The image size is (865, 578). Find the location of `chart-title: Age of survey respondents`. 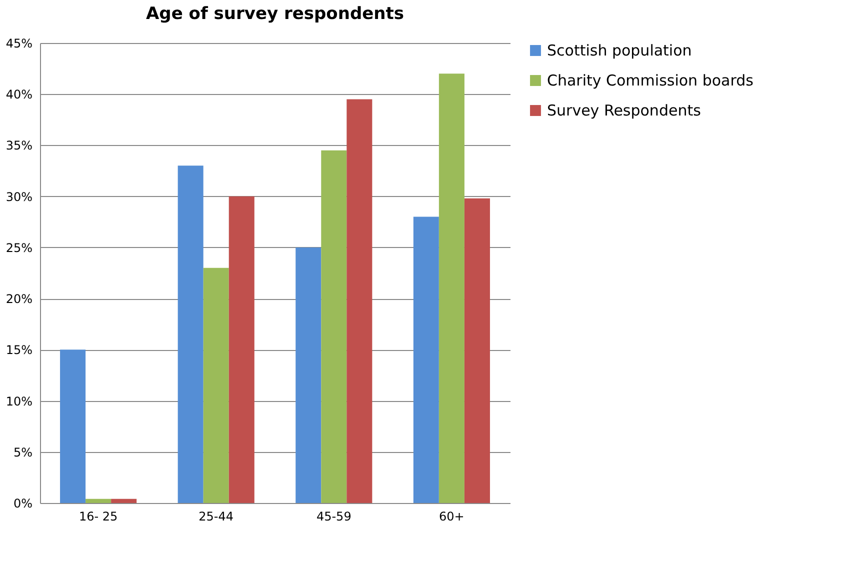

chart-title: Age of survey respondents is located at coordinates (275, 14).